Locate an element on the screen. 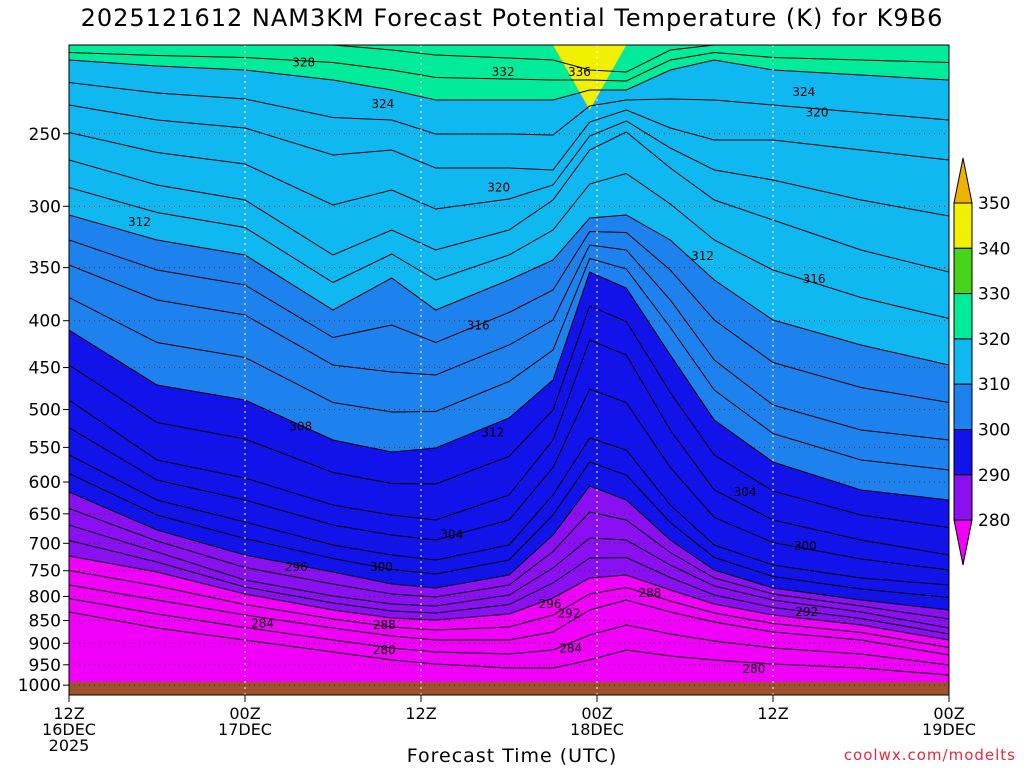 The height and width of the screenshot is (768, 1024). y-tick-label: 250 is located at coordinates (45, 135).